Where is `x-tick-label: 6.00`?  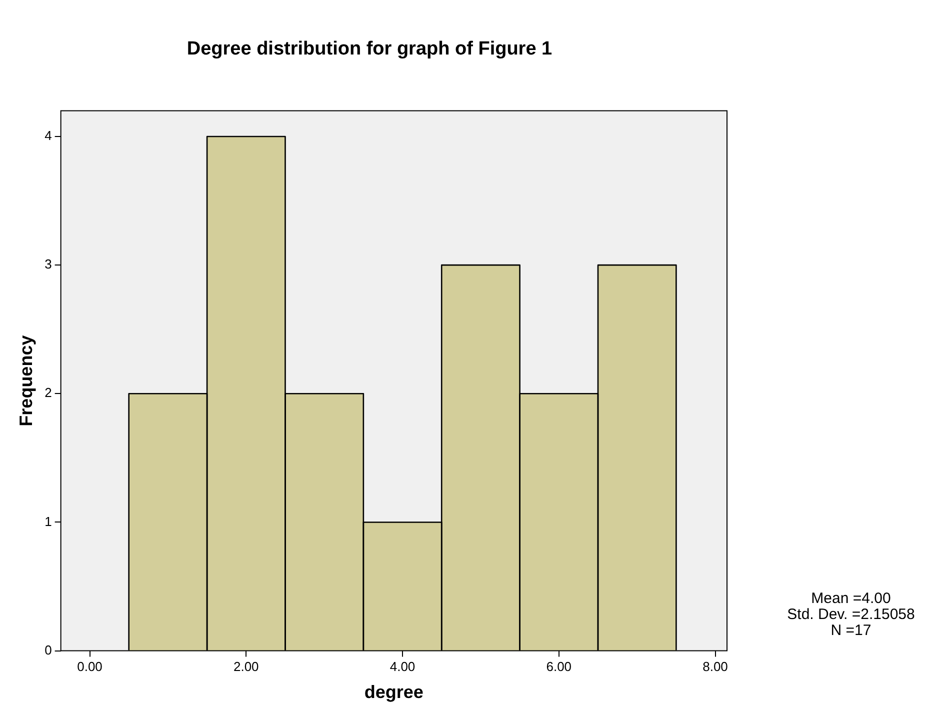
x-tick-label: 6.00 is located at coordinates (559, 666).